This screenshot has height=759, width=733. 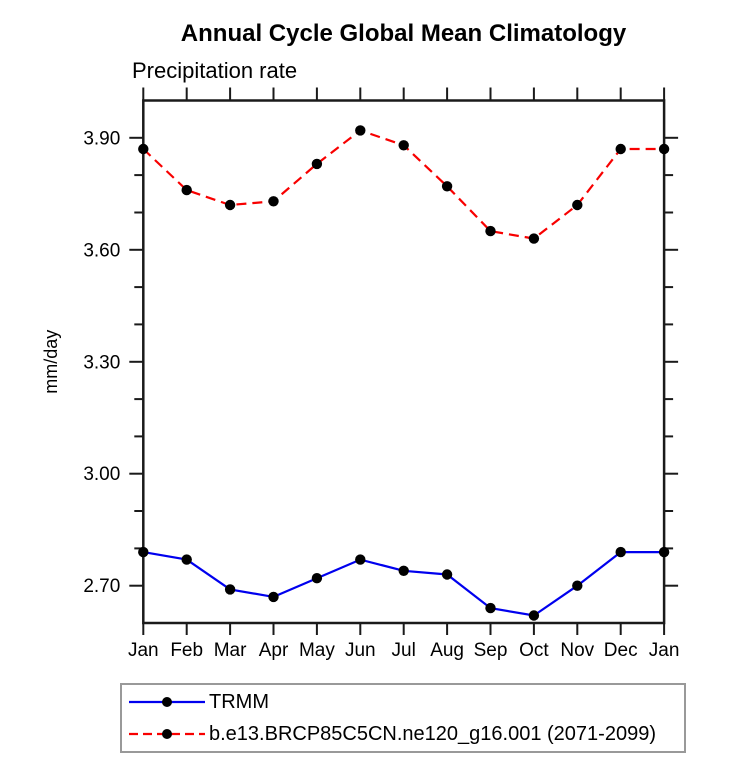 I want to click on legend-item-trmm: TRMM, so click(x=403, y=702).